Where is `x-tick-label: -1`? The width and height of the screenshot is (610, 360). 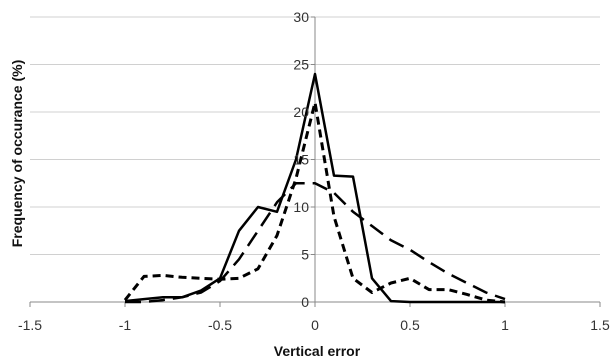
x-tick-label: -1 is located at coordinates (125, 325).